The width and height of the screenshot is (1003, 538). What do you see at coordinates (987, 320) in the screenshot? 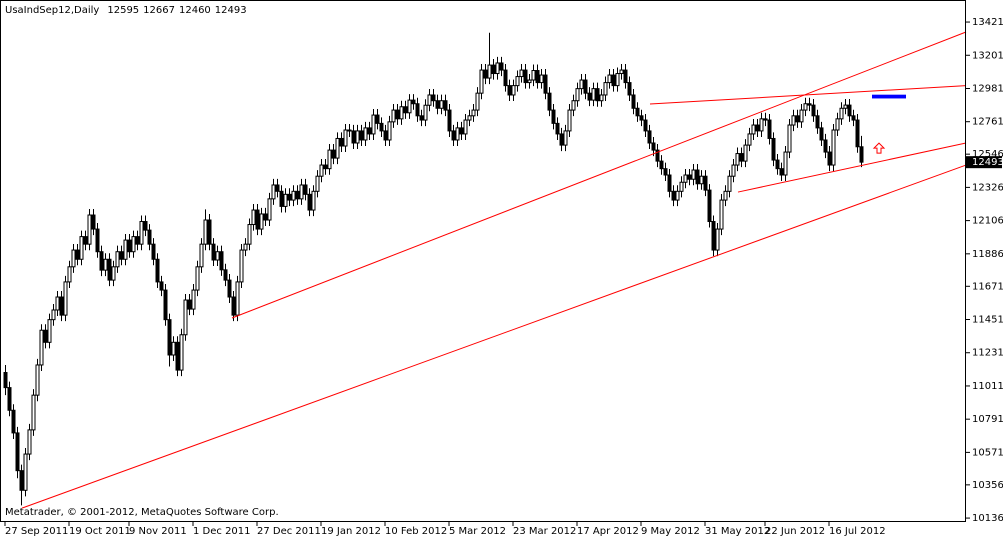
I see `y-tick-label: 11451` at bounding box center [987, 320].